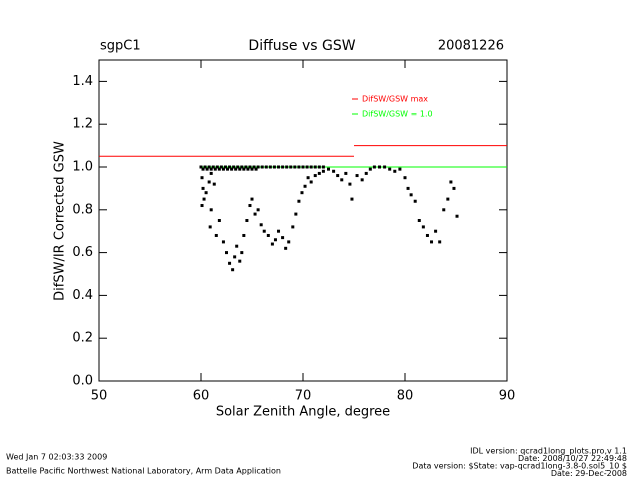  What do you see at coordinates (397, 114) in the screenshot?
I see `legend-label: DifSW/GSW = 1.0` at bounding box center [397, 114].